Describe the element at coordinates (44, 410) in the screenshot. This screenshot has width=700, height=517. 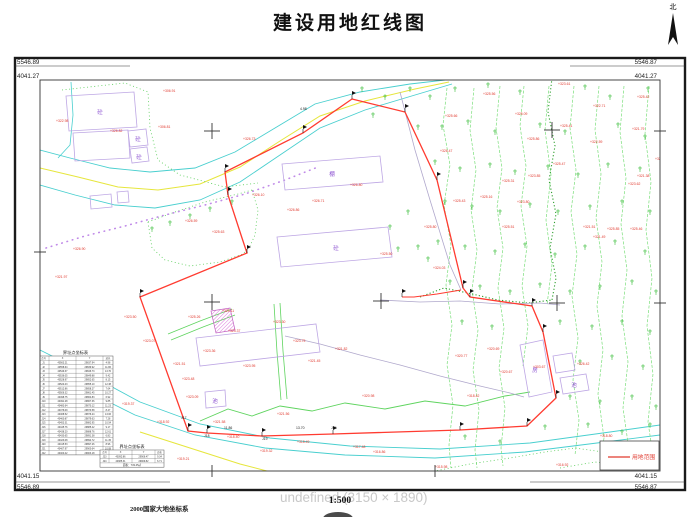
I see `table-cell: J12` at that location.